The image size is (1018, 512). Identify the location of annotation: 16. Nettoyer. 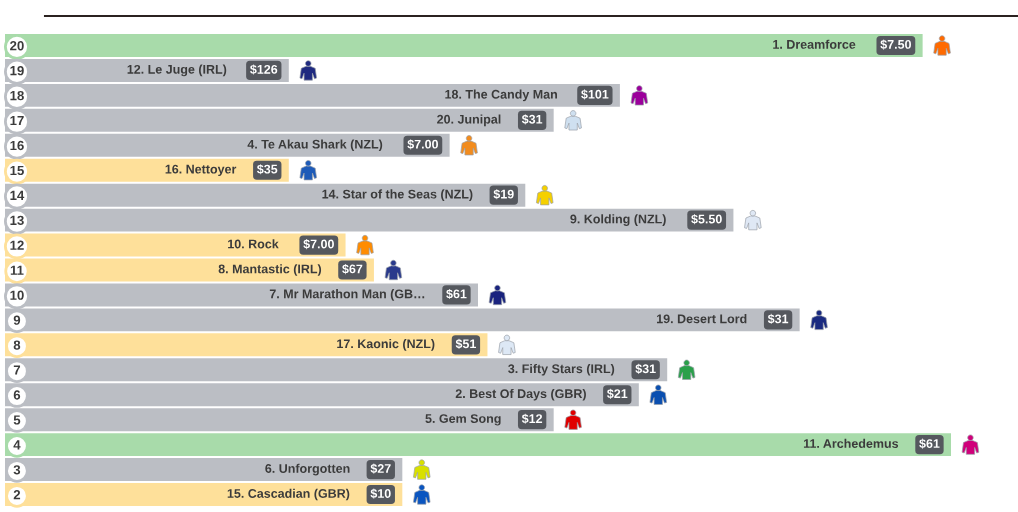
(201, 170).